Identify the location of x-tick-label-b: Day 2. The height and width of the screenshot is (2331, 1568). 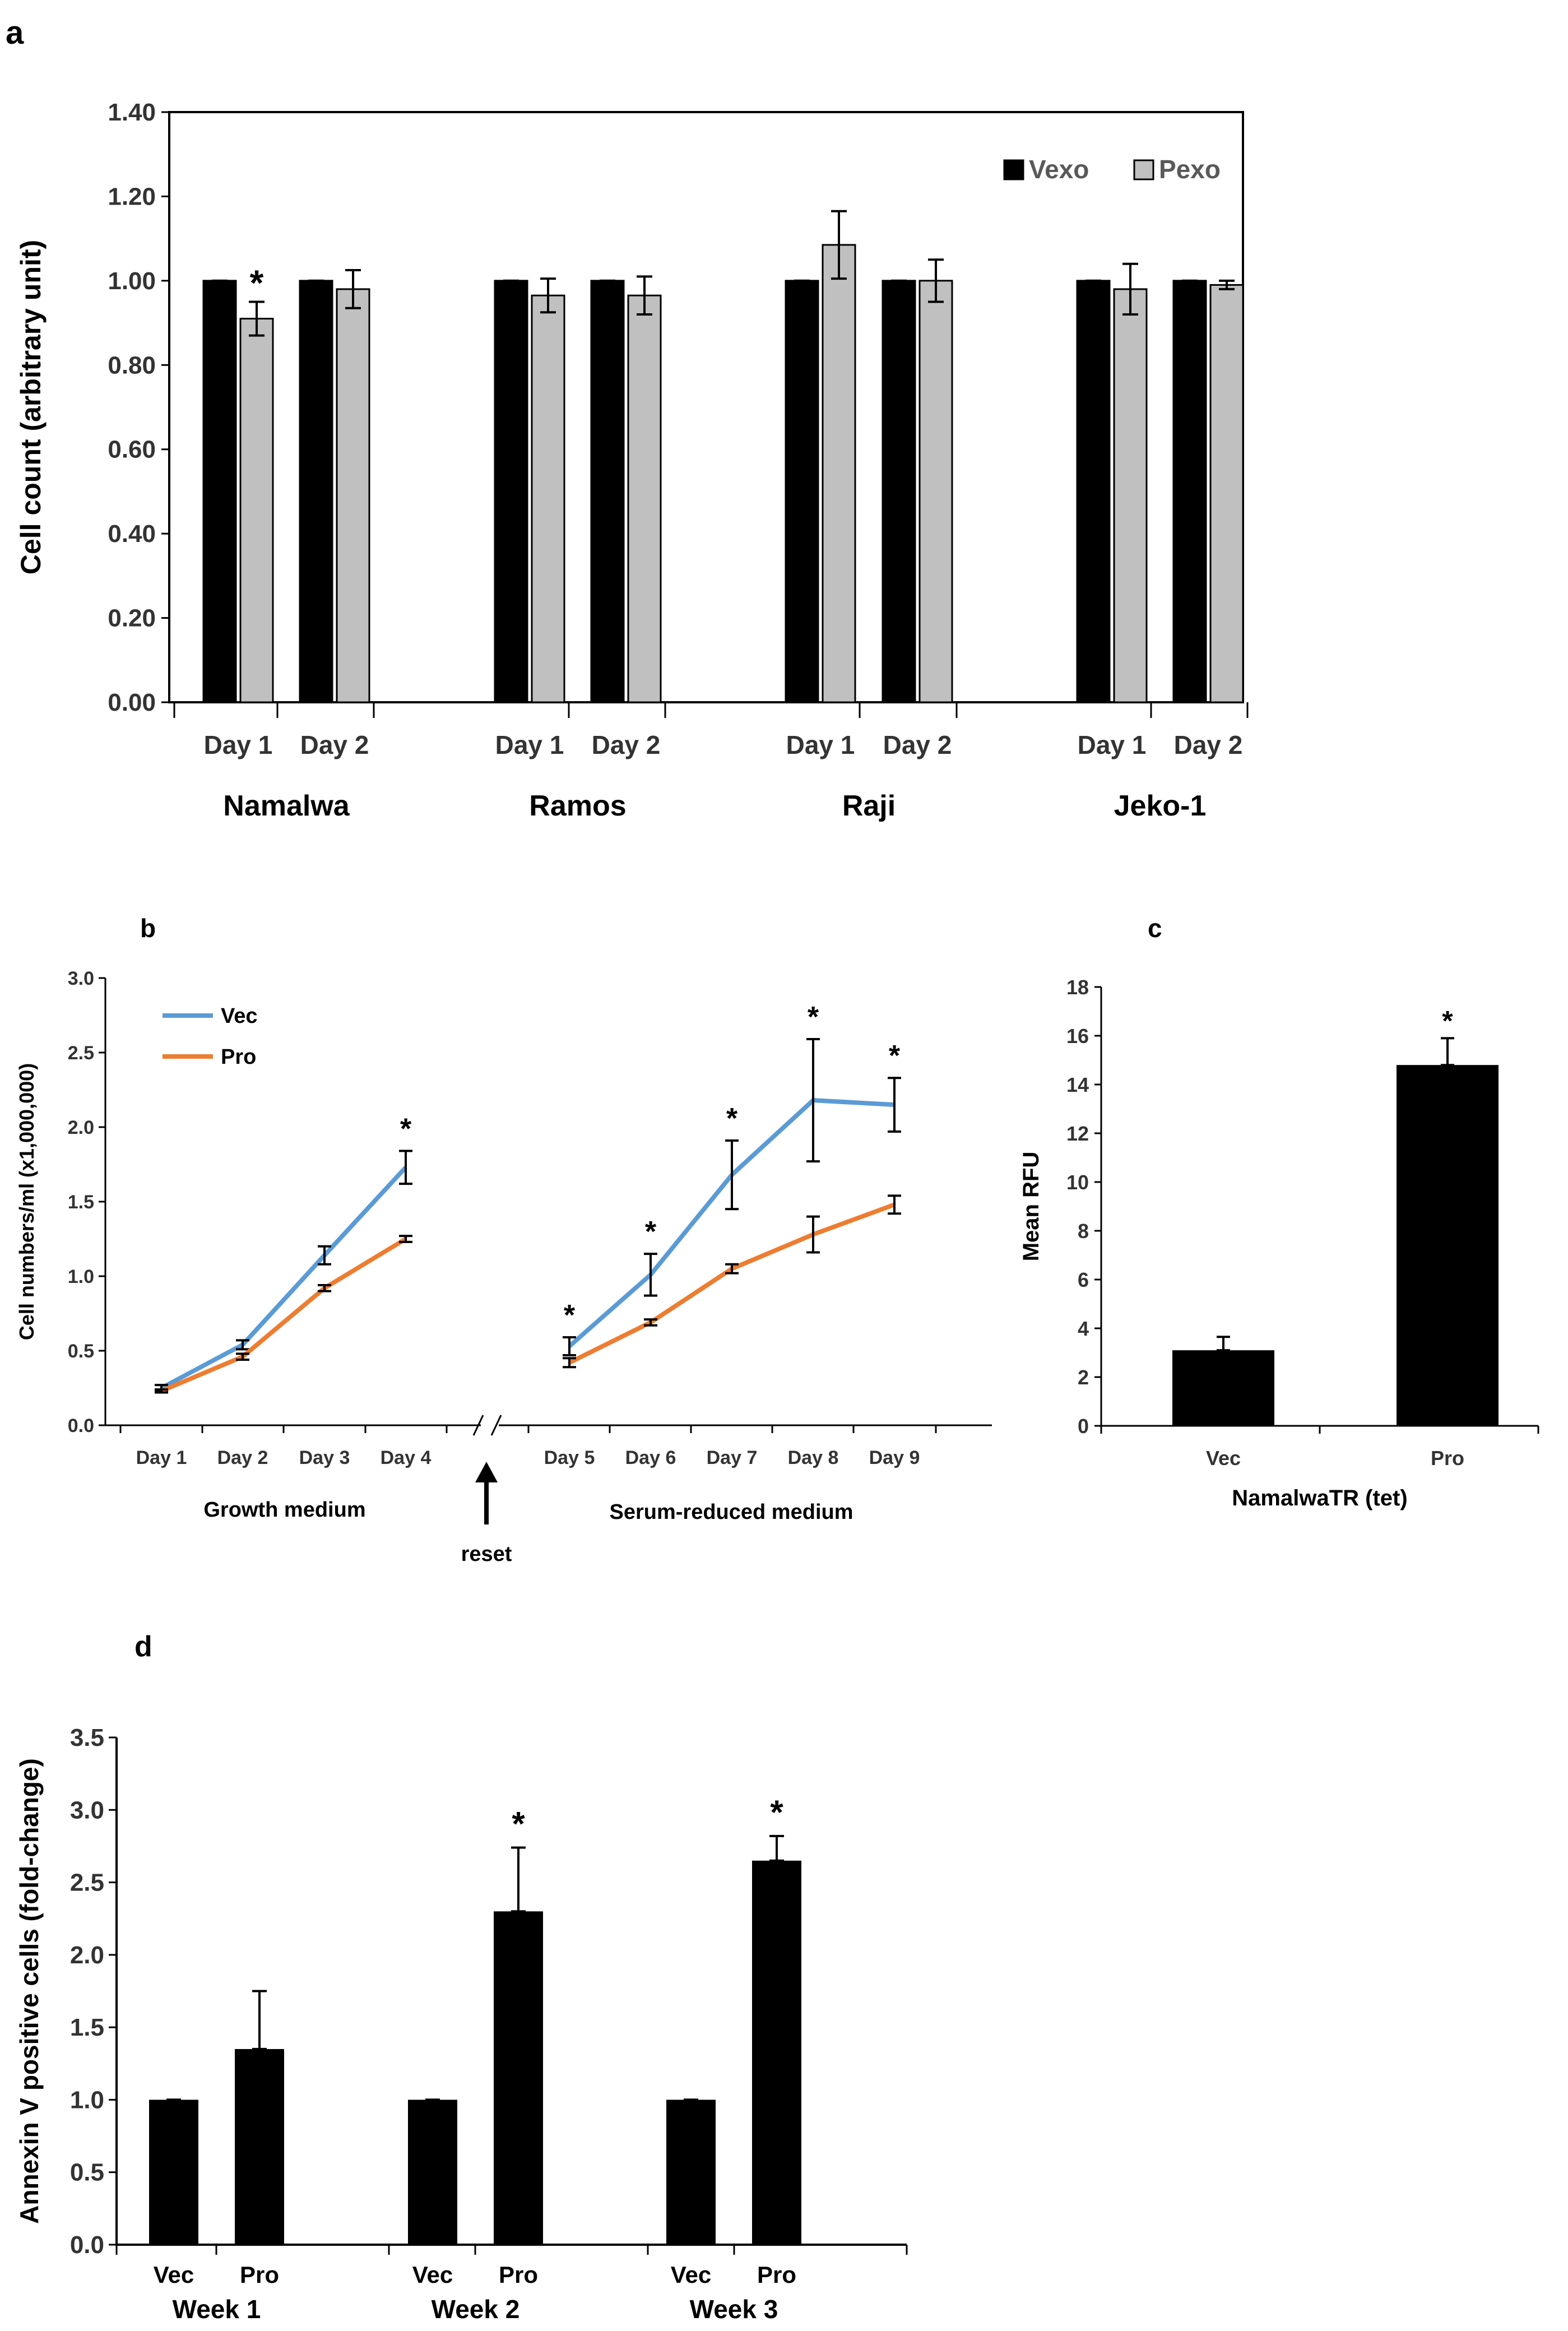
(242, 1457).